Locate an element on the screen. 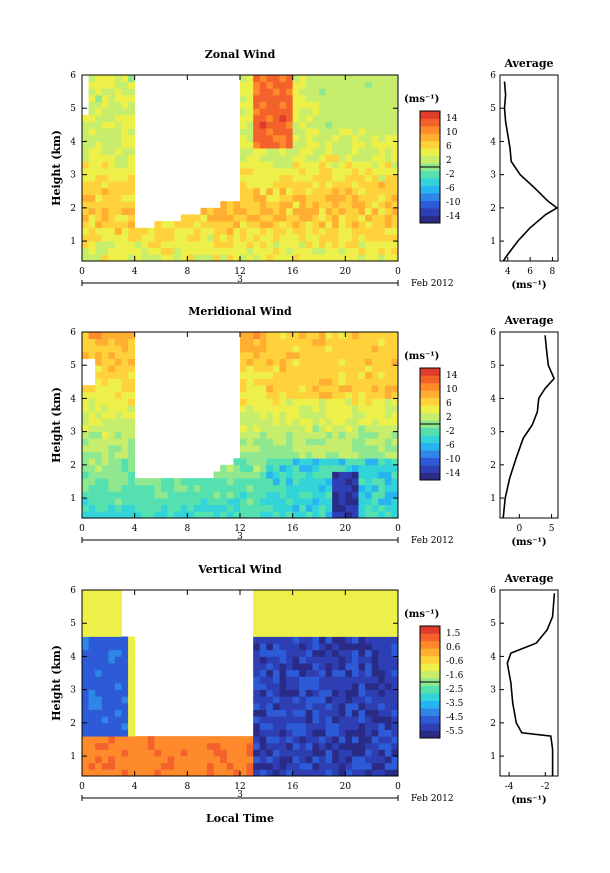 The image size is (610, 873). profile-y-tick-label: 4 is located at coordinates (493, 399).